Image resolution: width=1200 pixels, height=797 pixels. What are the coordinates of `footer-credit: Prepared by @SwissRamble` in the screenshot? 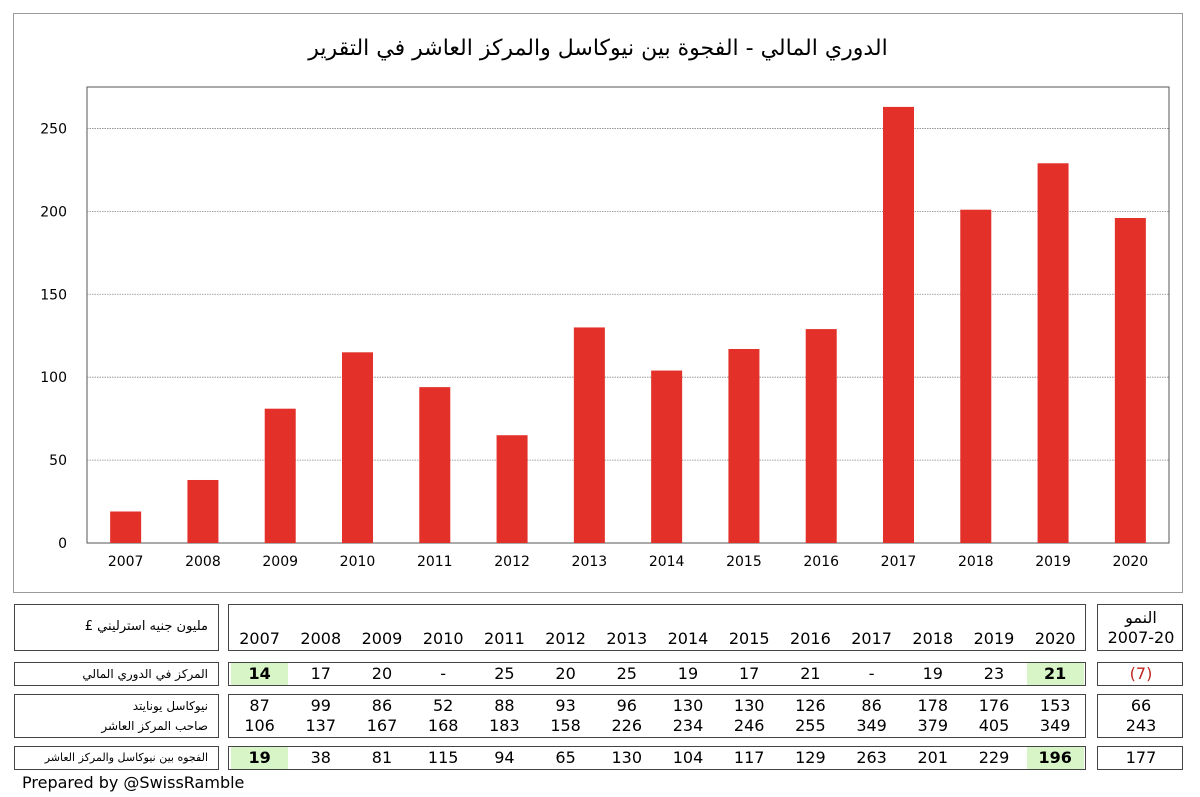 It's located at (133, 782).